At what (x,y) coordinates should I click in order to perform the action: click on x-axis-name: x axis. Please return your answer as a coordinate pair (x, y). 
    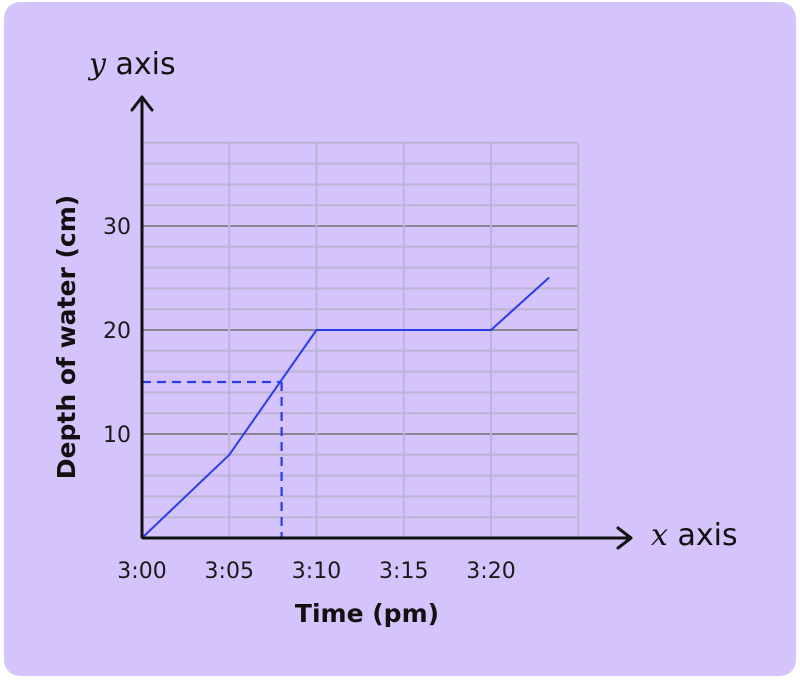
    Looking at the image, I should click on (694, 535).